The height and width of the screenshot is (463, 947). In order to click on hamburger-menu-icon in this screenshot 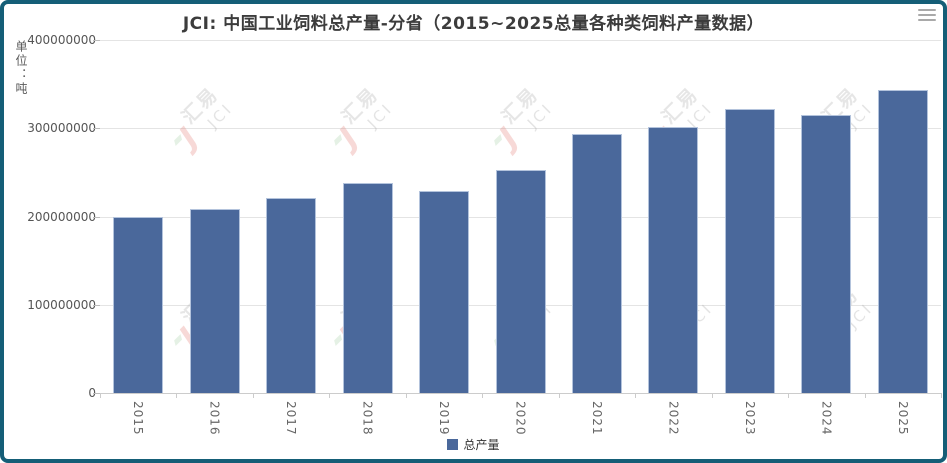, I will do `click(927, 15)`.